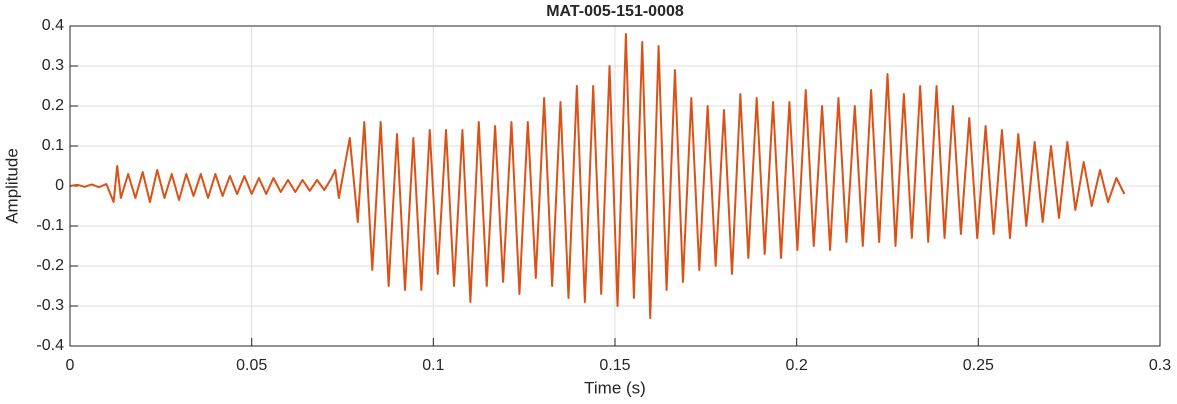 Image resolution: width=1177 pixels, height=404 pixels. Describe the element at coordinates (433, 365) in the screenshot. I see `x-tick-label: 0.1` at that location.